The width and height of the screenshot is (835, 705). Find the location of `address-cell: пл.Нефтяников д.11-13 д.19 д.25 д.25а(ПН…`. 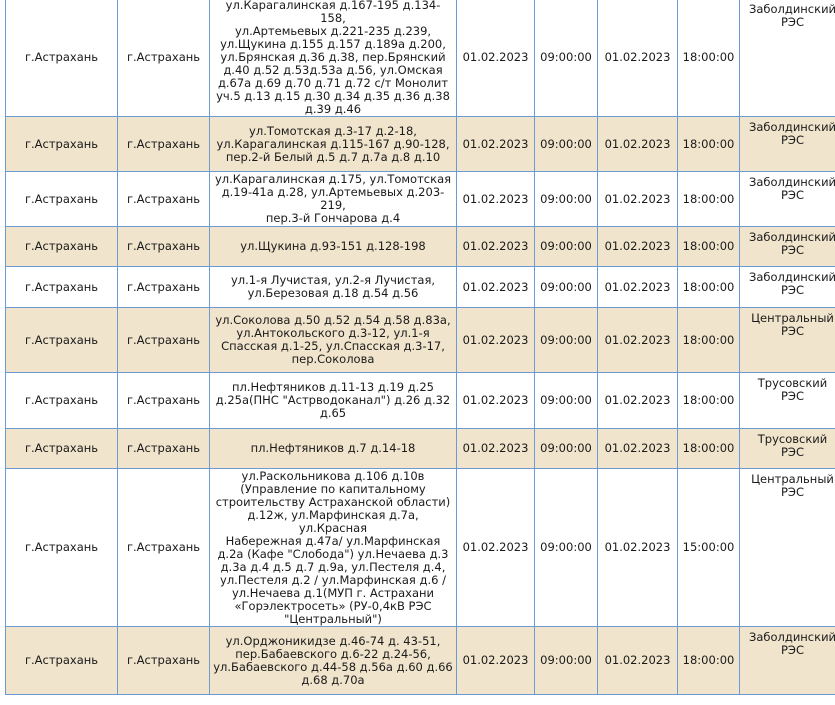

address-cell: пл.Нефтяников д.11-13 д.19 д.25 д.25а(ПН… is located at coordinates (333, 400).